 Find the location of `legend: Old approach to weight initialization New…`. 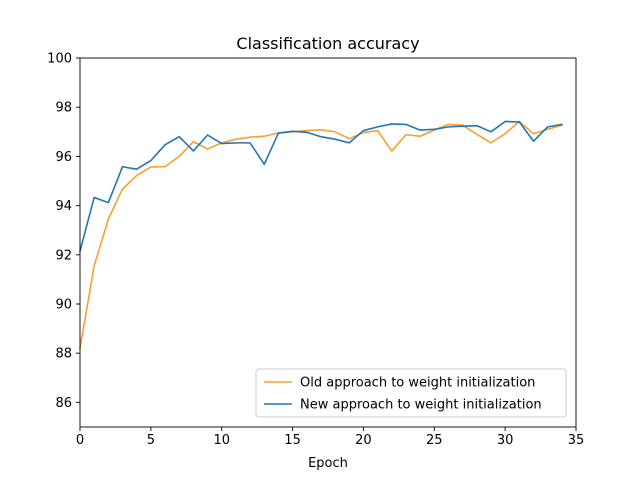

legend: Old approach to weight initialization New… is located at coordinates (411, 393).